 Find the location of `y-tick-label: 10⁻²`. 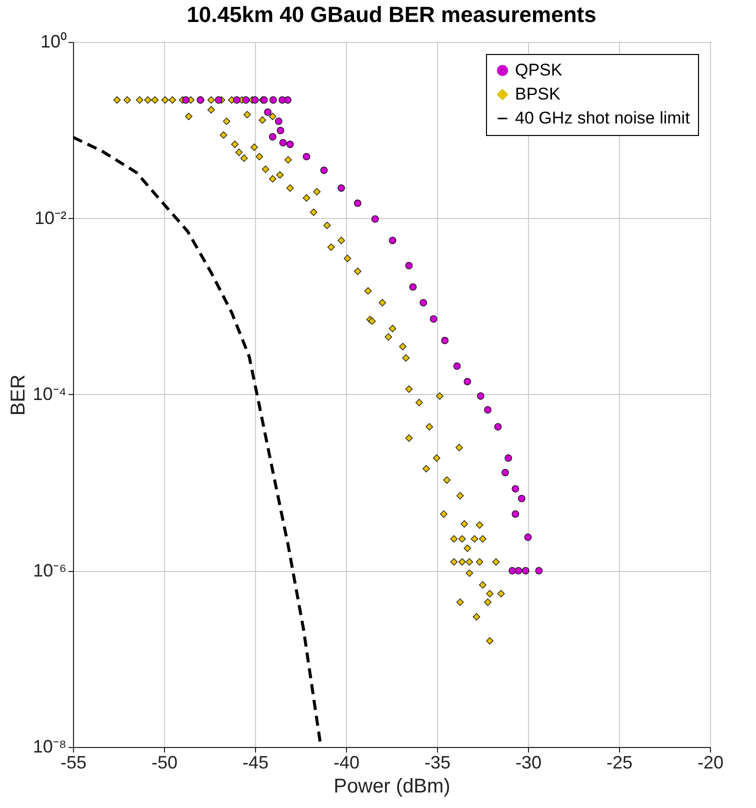

y-tick-label: 10⁻² is located at coordinates (50, 218).